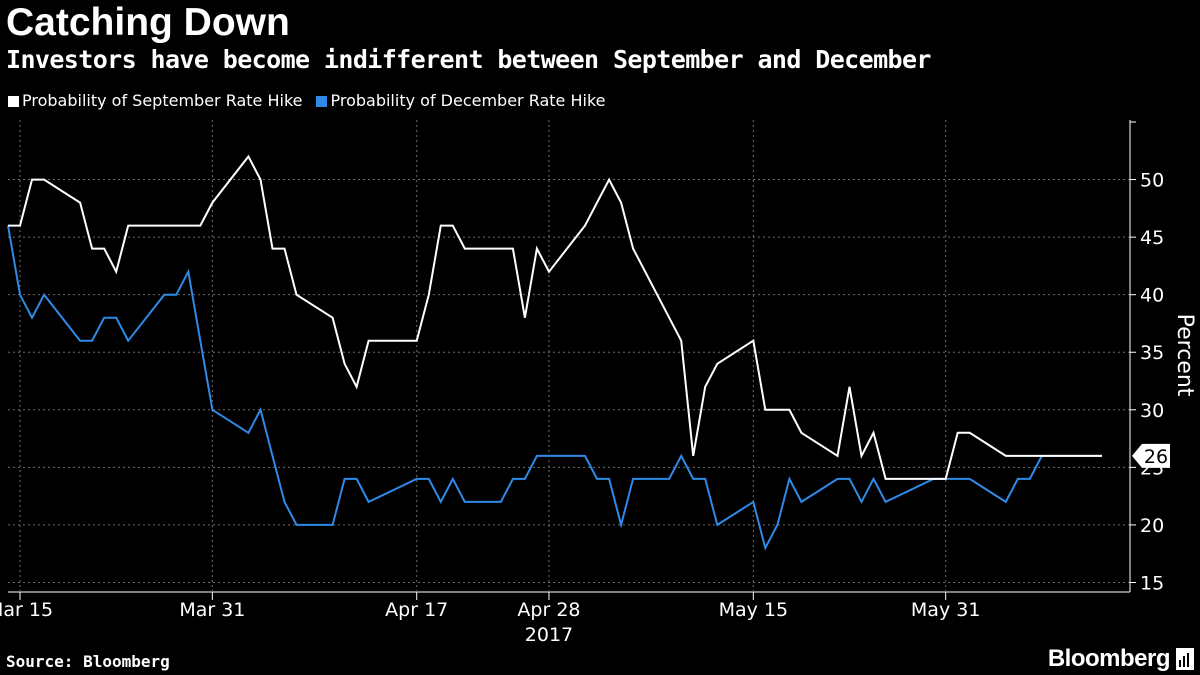 The image size is (1200, 675). What do you see at coordinates (548, 610) in the screenshot?
I see `x-tick-label: Apr 28` at bounding box center [548, 610].